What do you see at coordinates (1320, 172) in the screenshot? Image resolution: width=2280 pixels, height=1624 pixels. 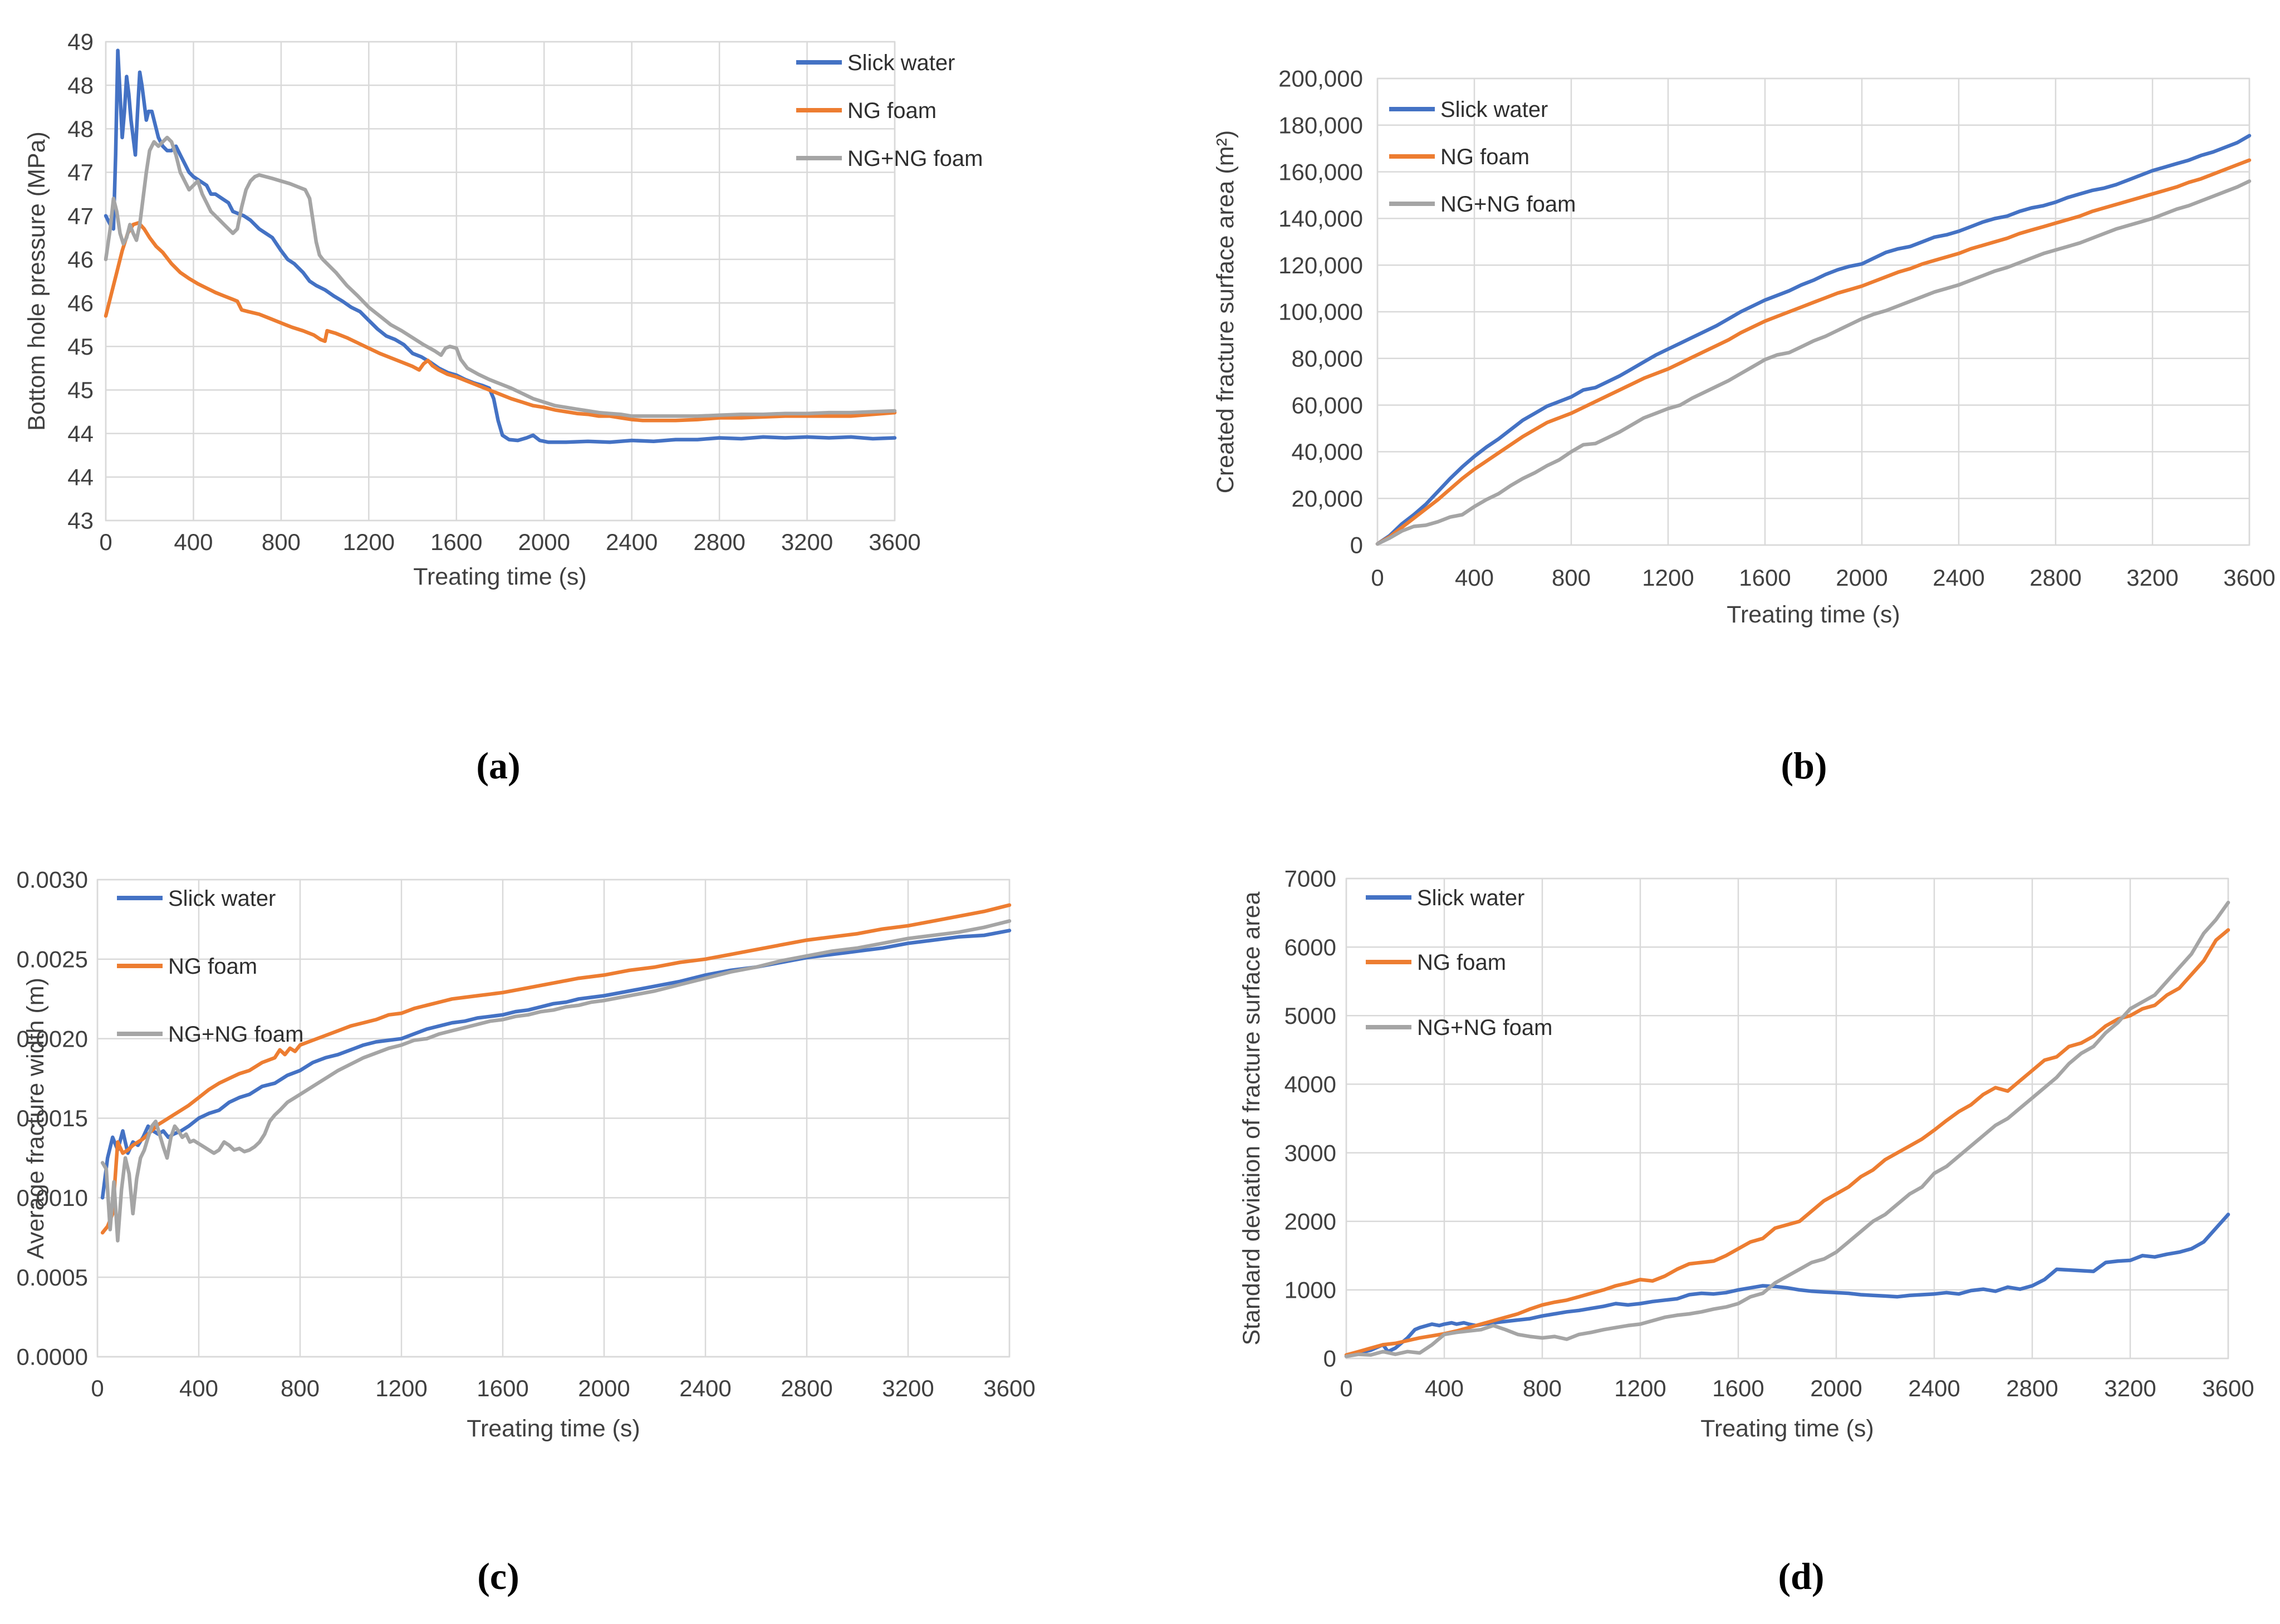 I see `y-tick-label: 160,000` at bounding box center [1320, 172].